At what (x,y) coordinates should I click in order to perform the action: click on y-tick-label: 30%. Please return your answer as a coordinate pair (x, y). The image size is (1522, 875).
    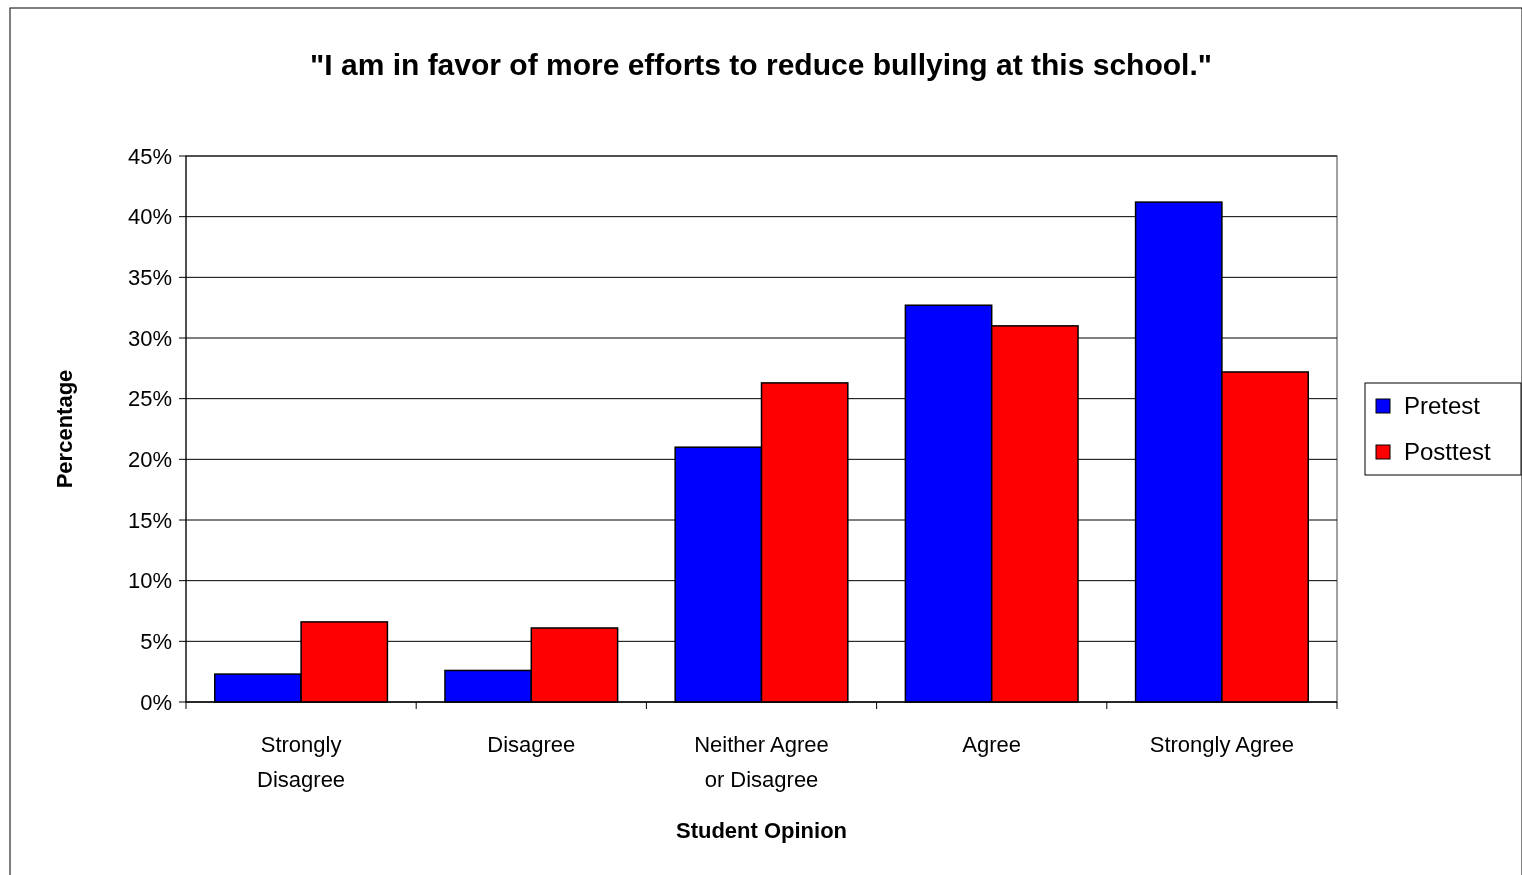
    Looking at the image, I should click on (149, 338).